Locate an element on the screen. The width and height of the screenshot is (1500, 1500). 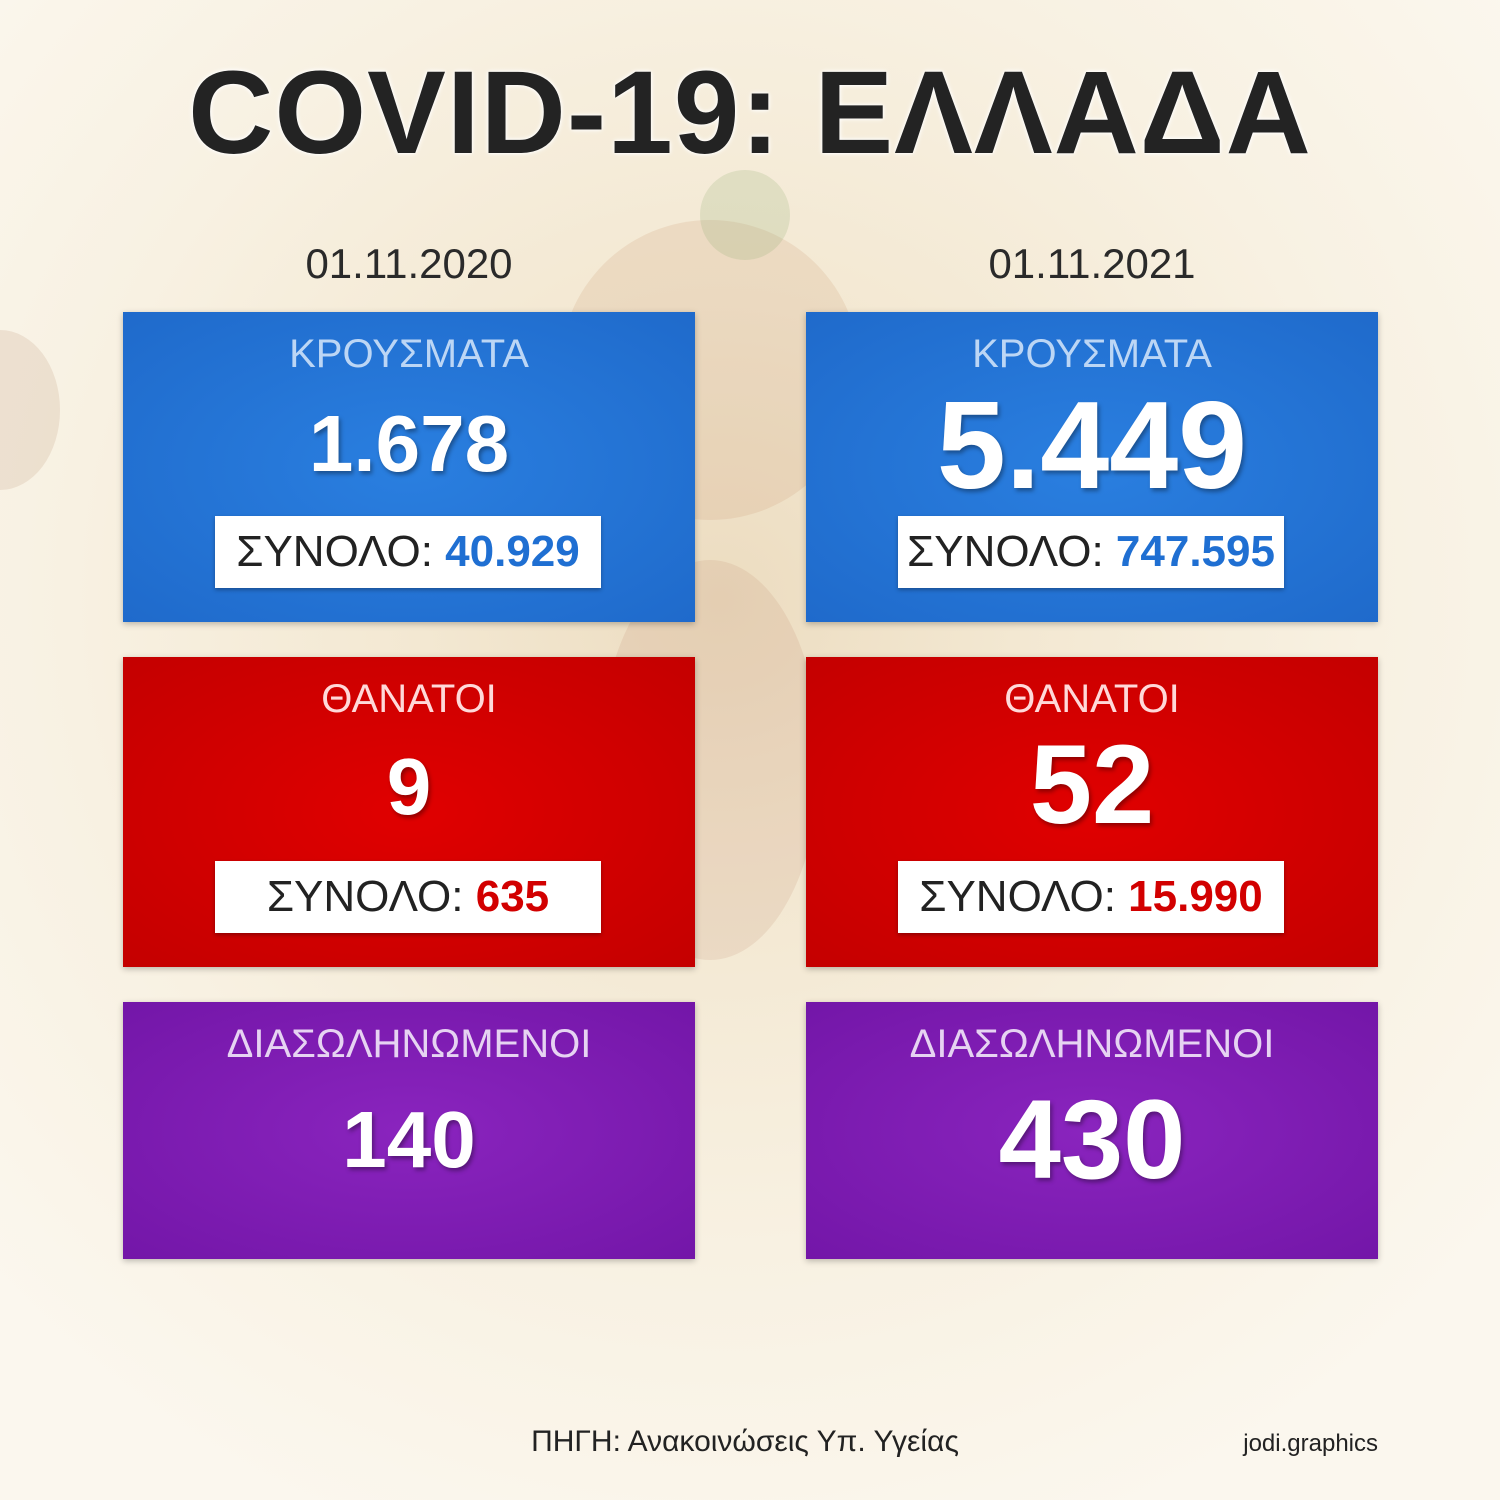
panel-value: 5.449 is located at coordinates (1092, 446).